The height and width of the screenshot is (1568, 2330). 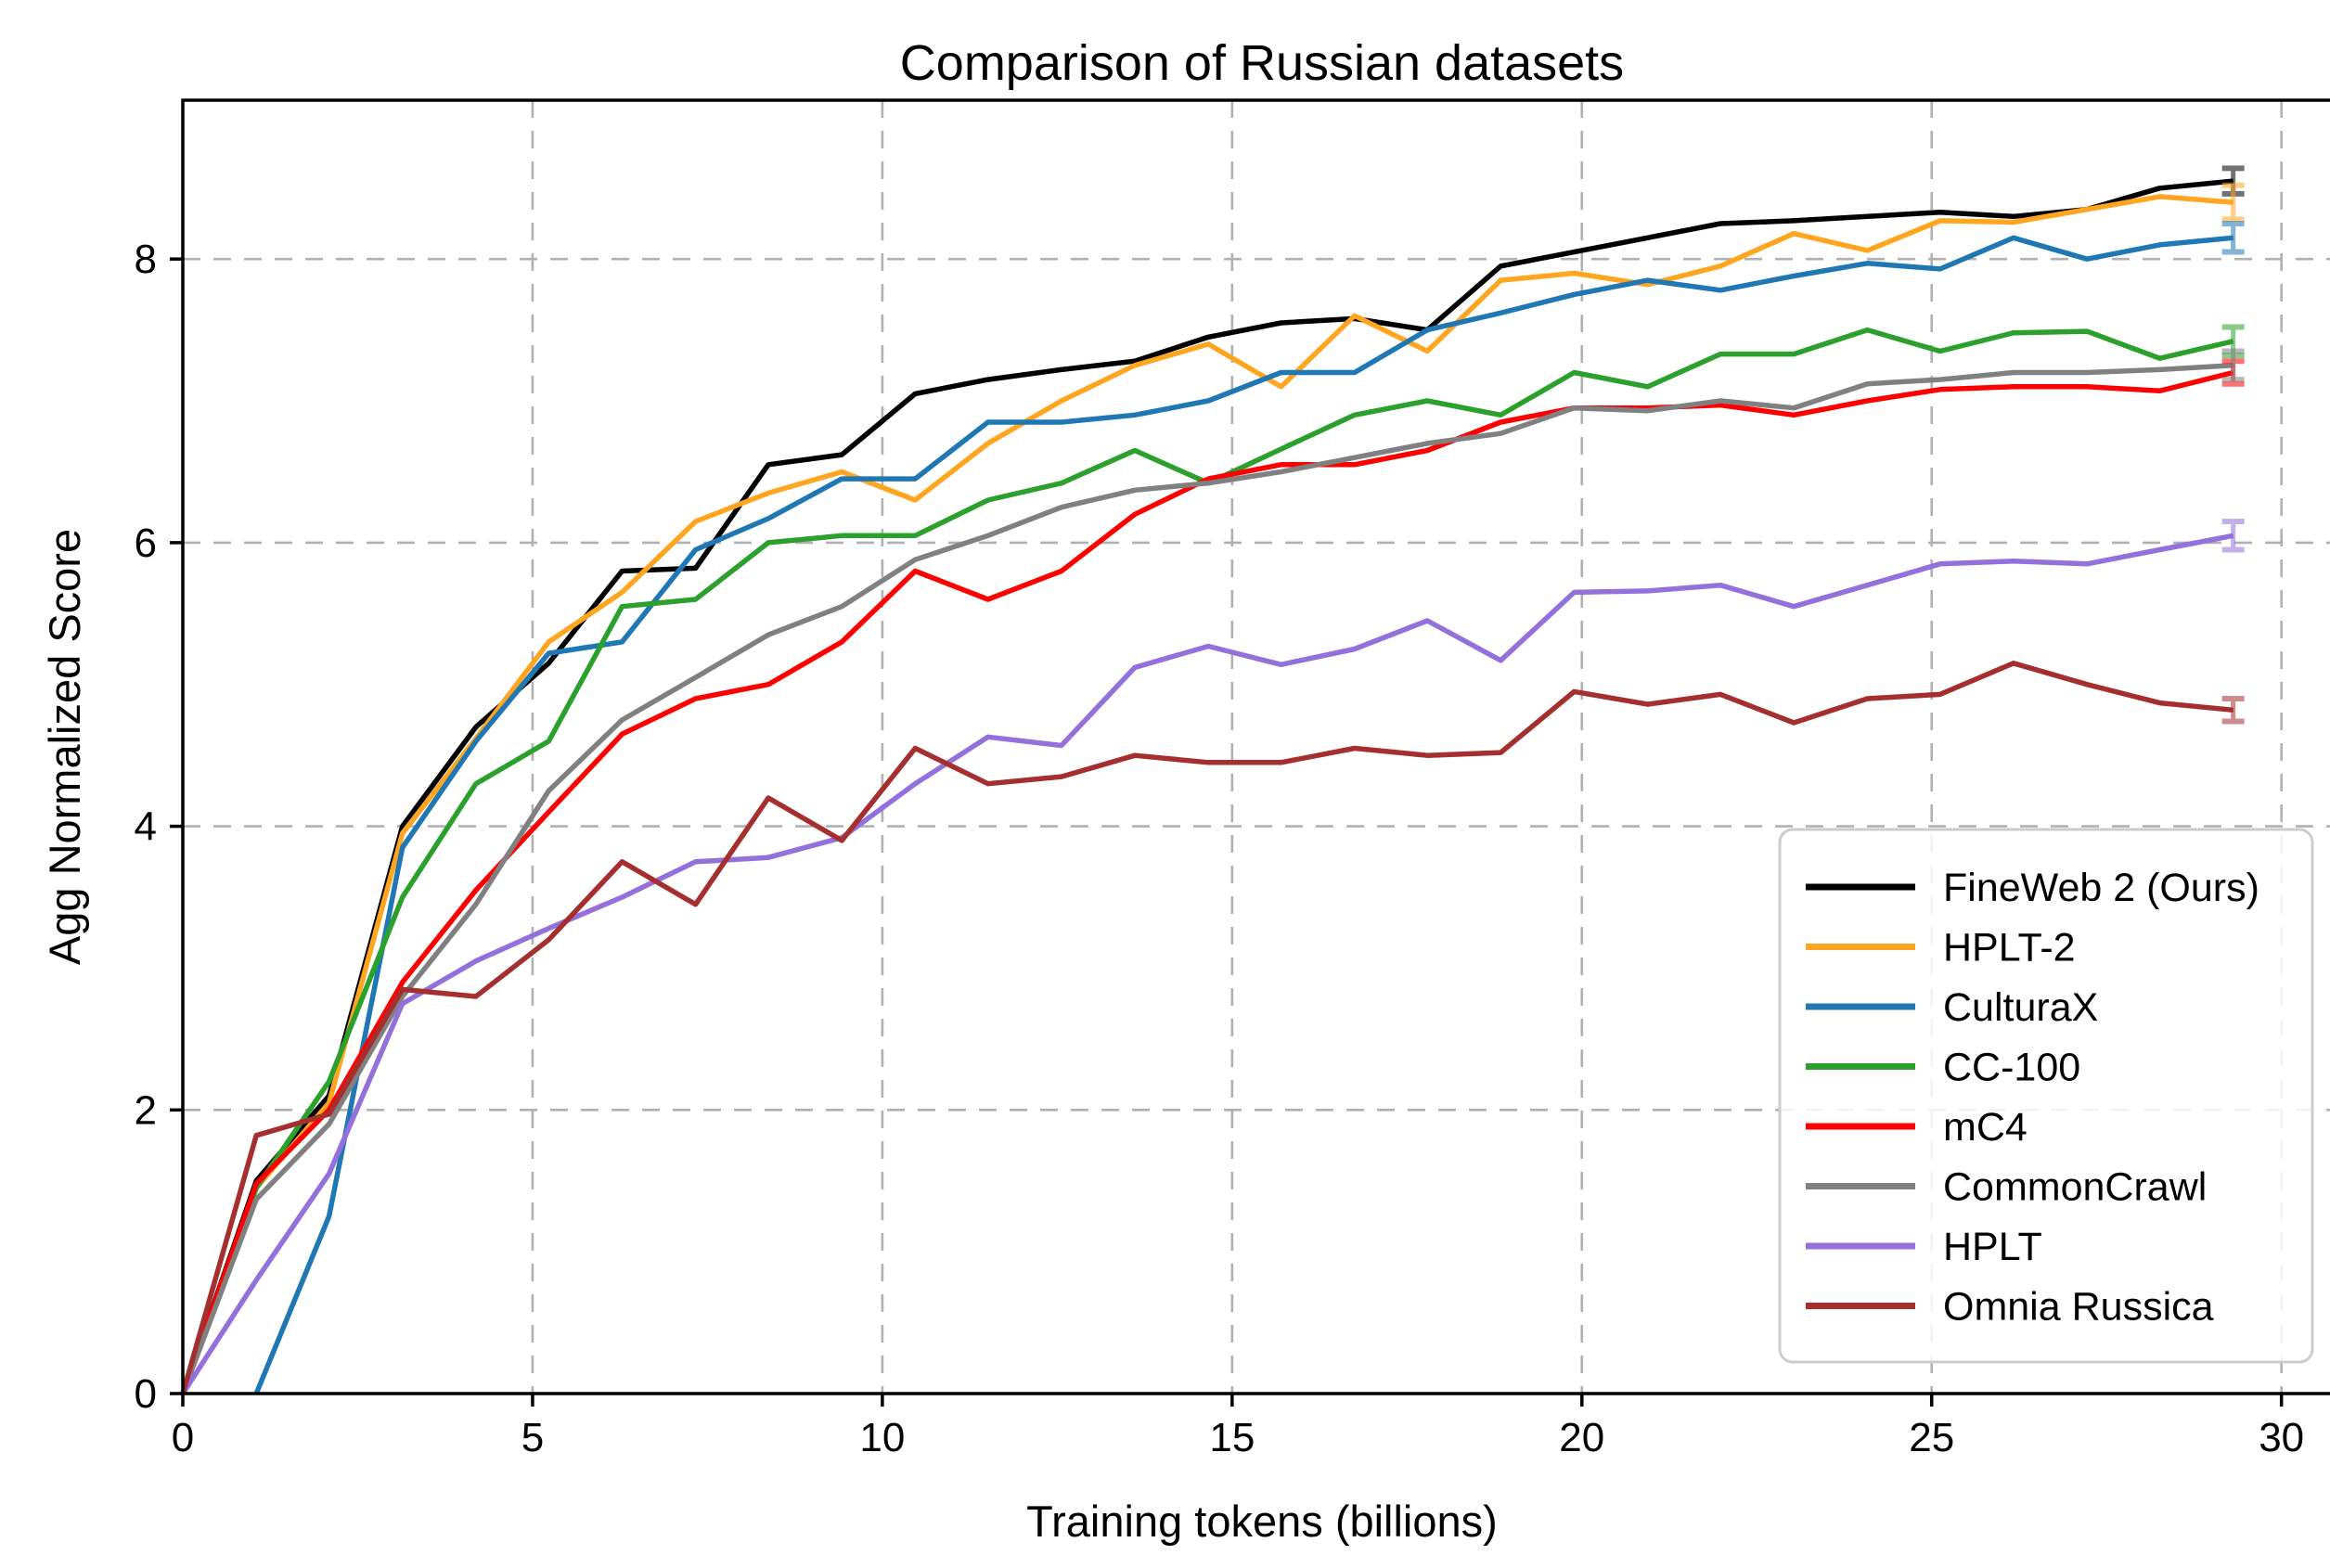 I want to click on error-bar-commoncrawl, so click(x=2233, y=365).